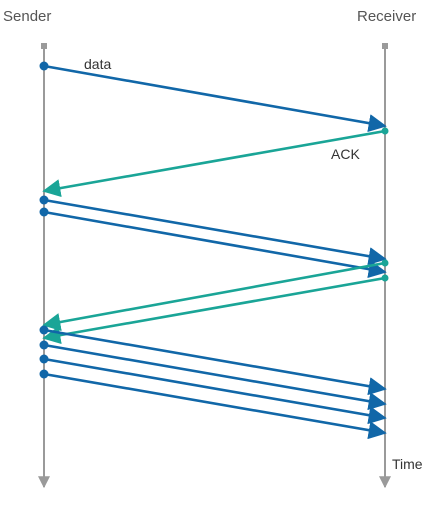  What do you see at coordinates (27, 16) in the screenshot?
I see `sender-label: Sender` at bounding box center [27, 16].